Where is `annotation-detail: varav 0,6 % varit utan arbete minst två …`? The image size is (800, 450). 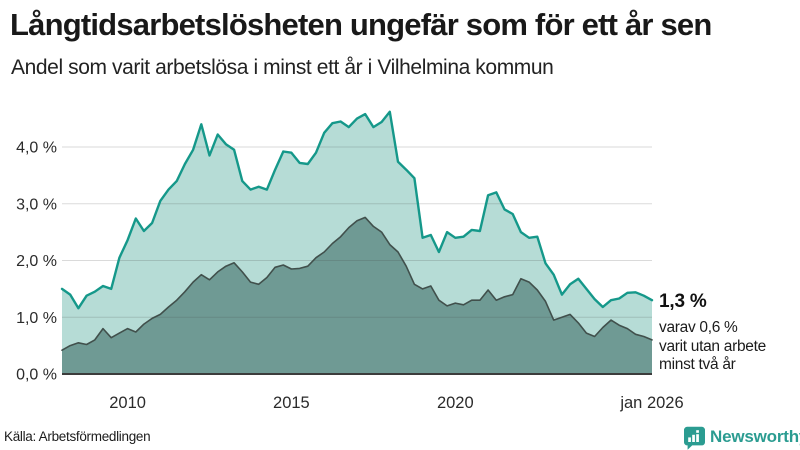
annotation-detail: varav 0,6 % varit utan arbete minst två … is located at coordinates (729, 347).